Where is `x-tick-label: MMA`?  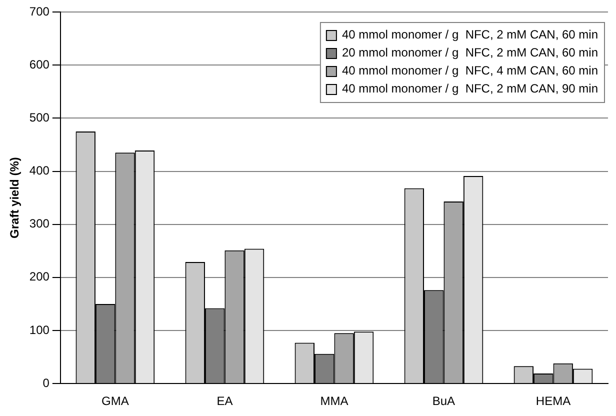
x-tick-label: MMA is located at coordinates (334, 401).